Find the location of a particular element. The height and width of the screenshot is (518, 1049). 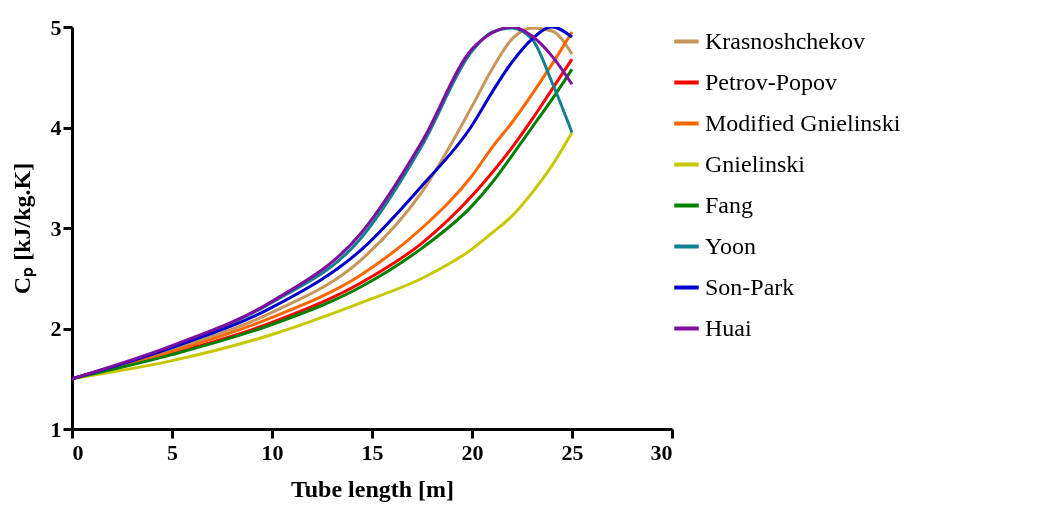

y-tick-label: 3 is located at coordinates (56, 228).